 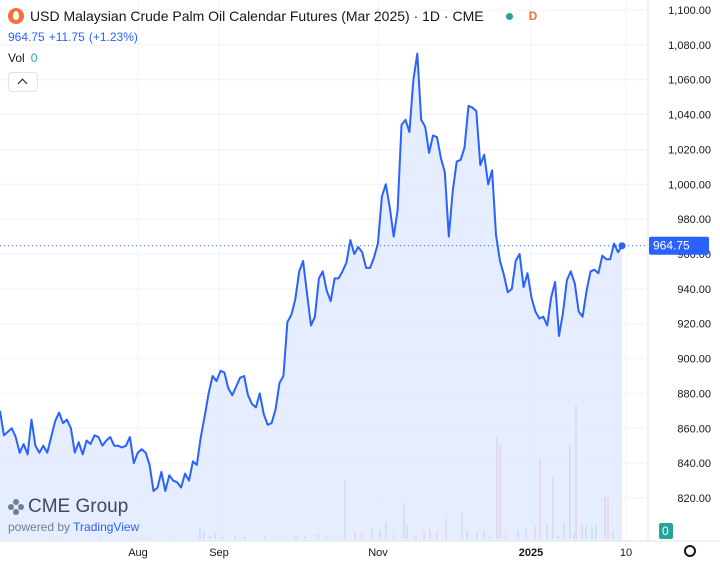 What do you see at coordinates (622, 246) in the screenshot?
I see `last-price-dot` at bounding box center [622, 246].